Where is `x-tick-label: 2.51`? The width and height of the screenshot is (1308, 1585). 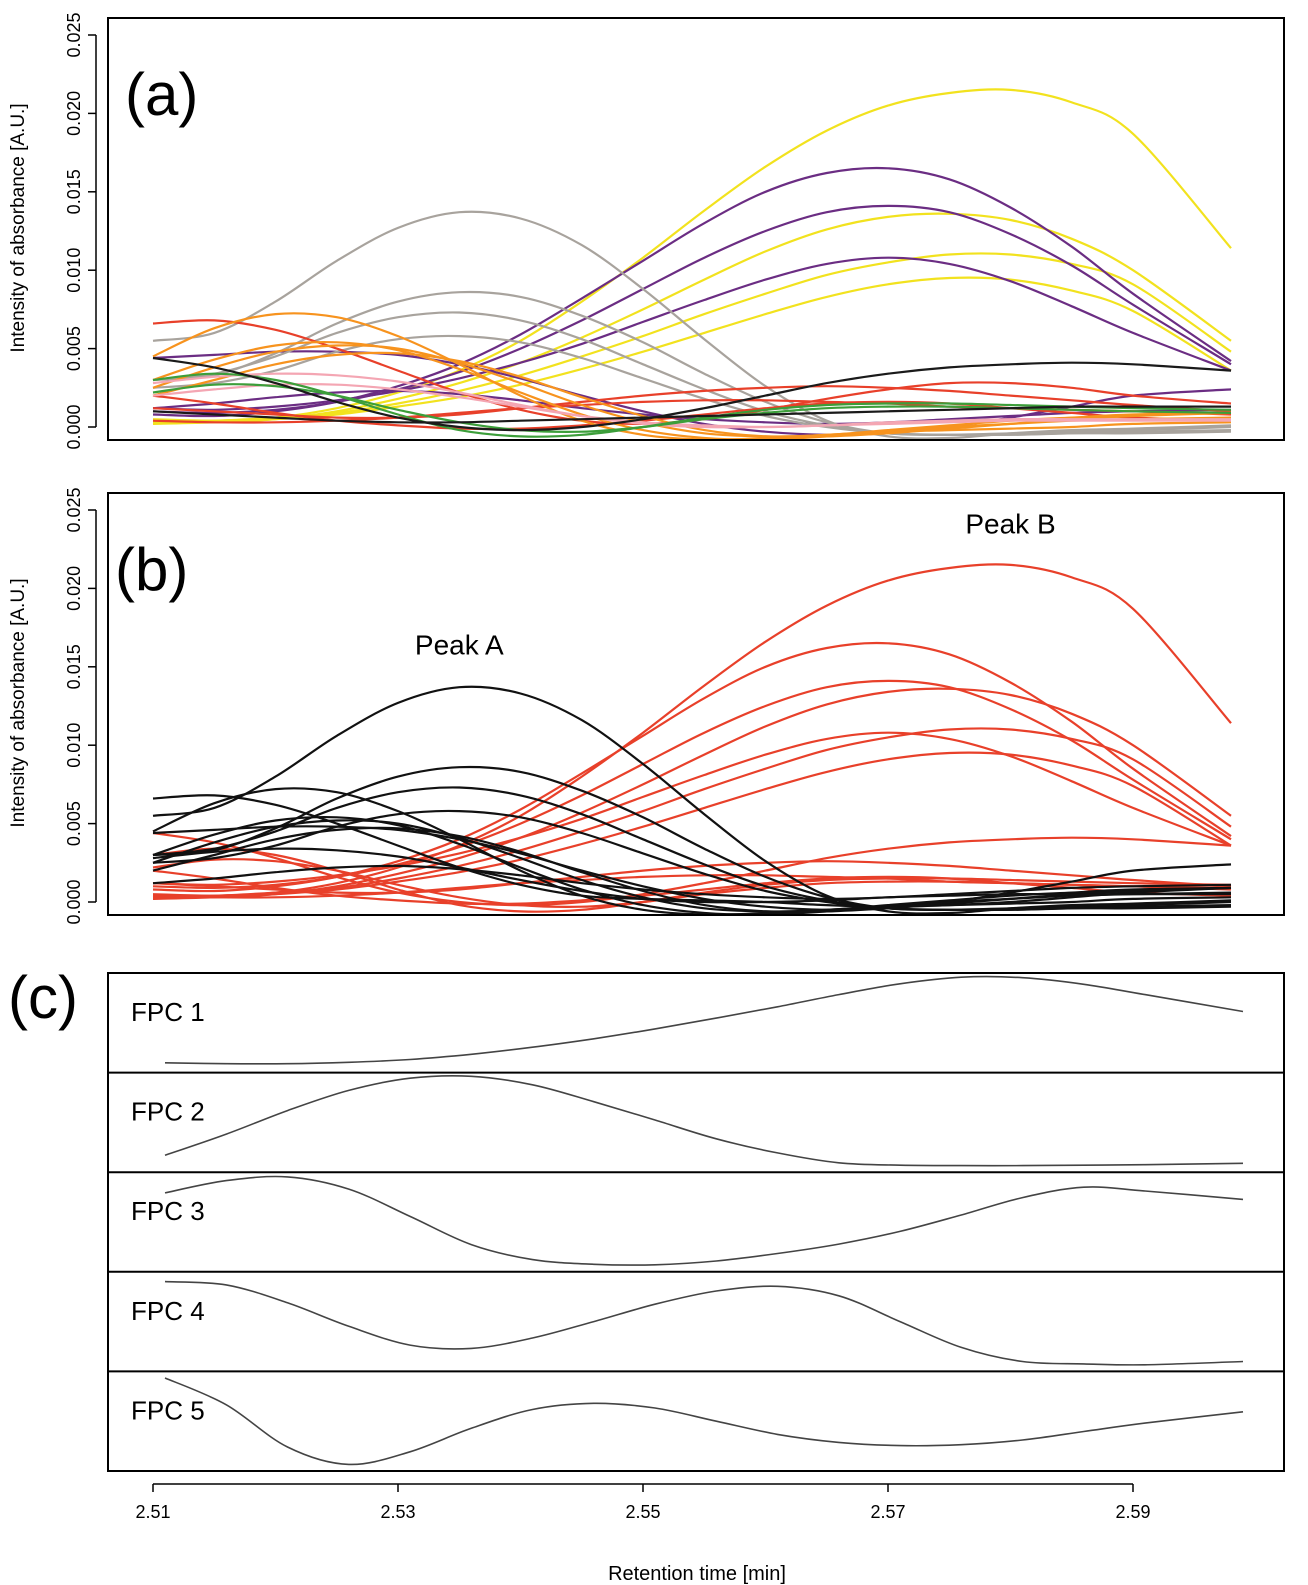 x-tick-label: 2.51 is located at coordinates (152, 1512).